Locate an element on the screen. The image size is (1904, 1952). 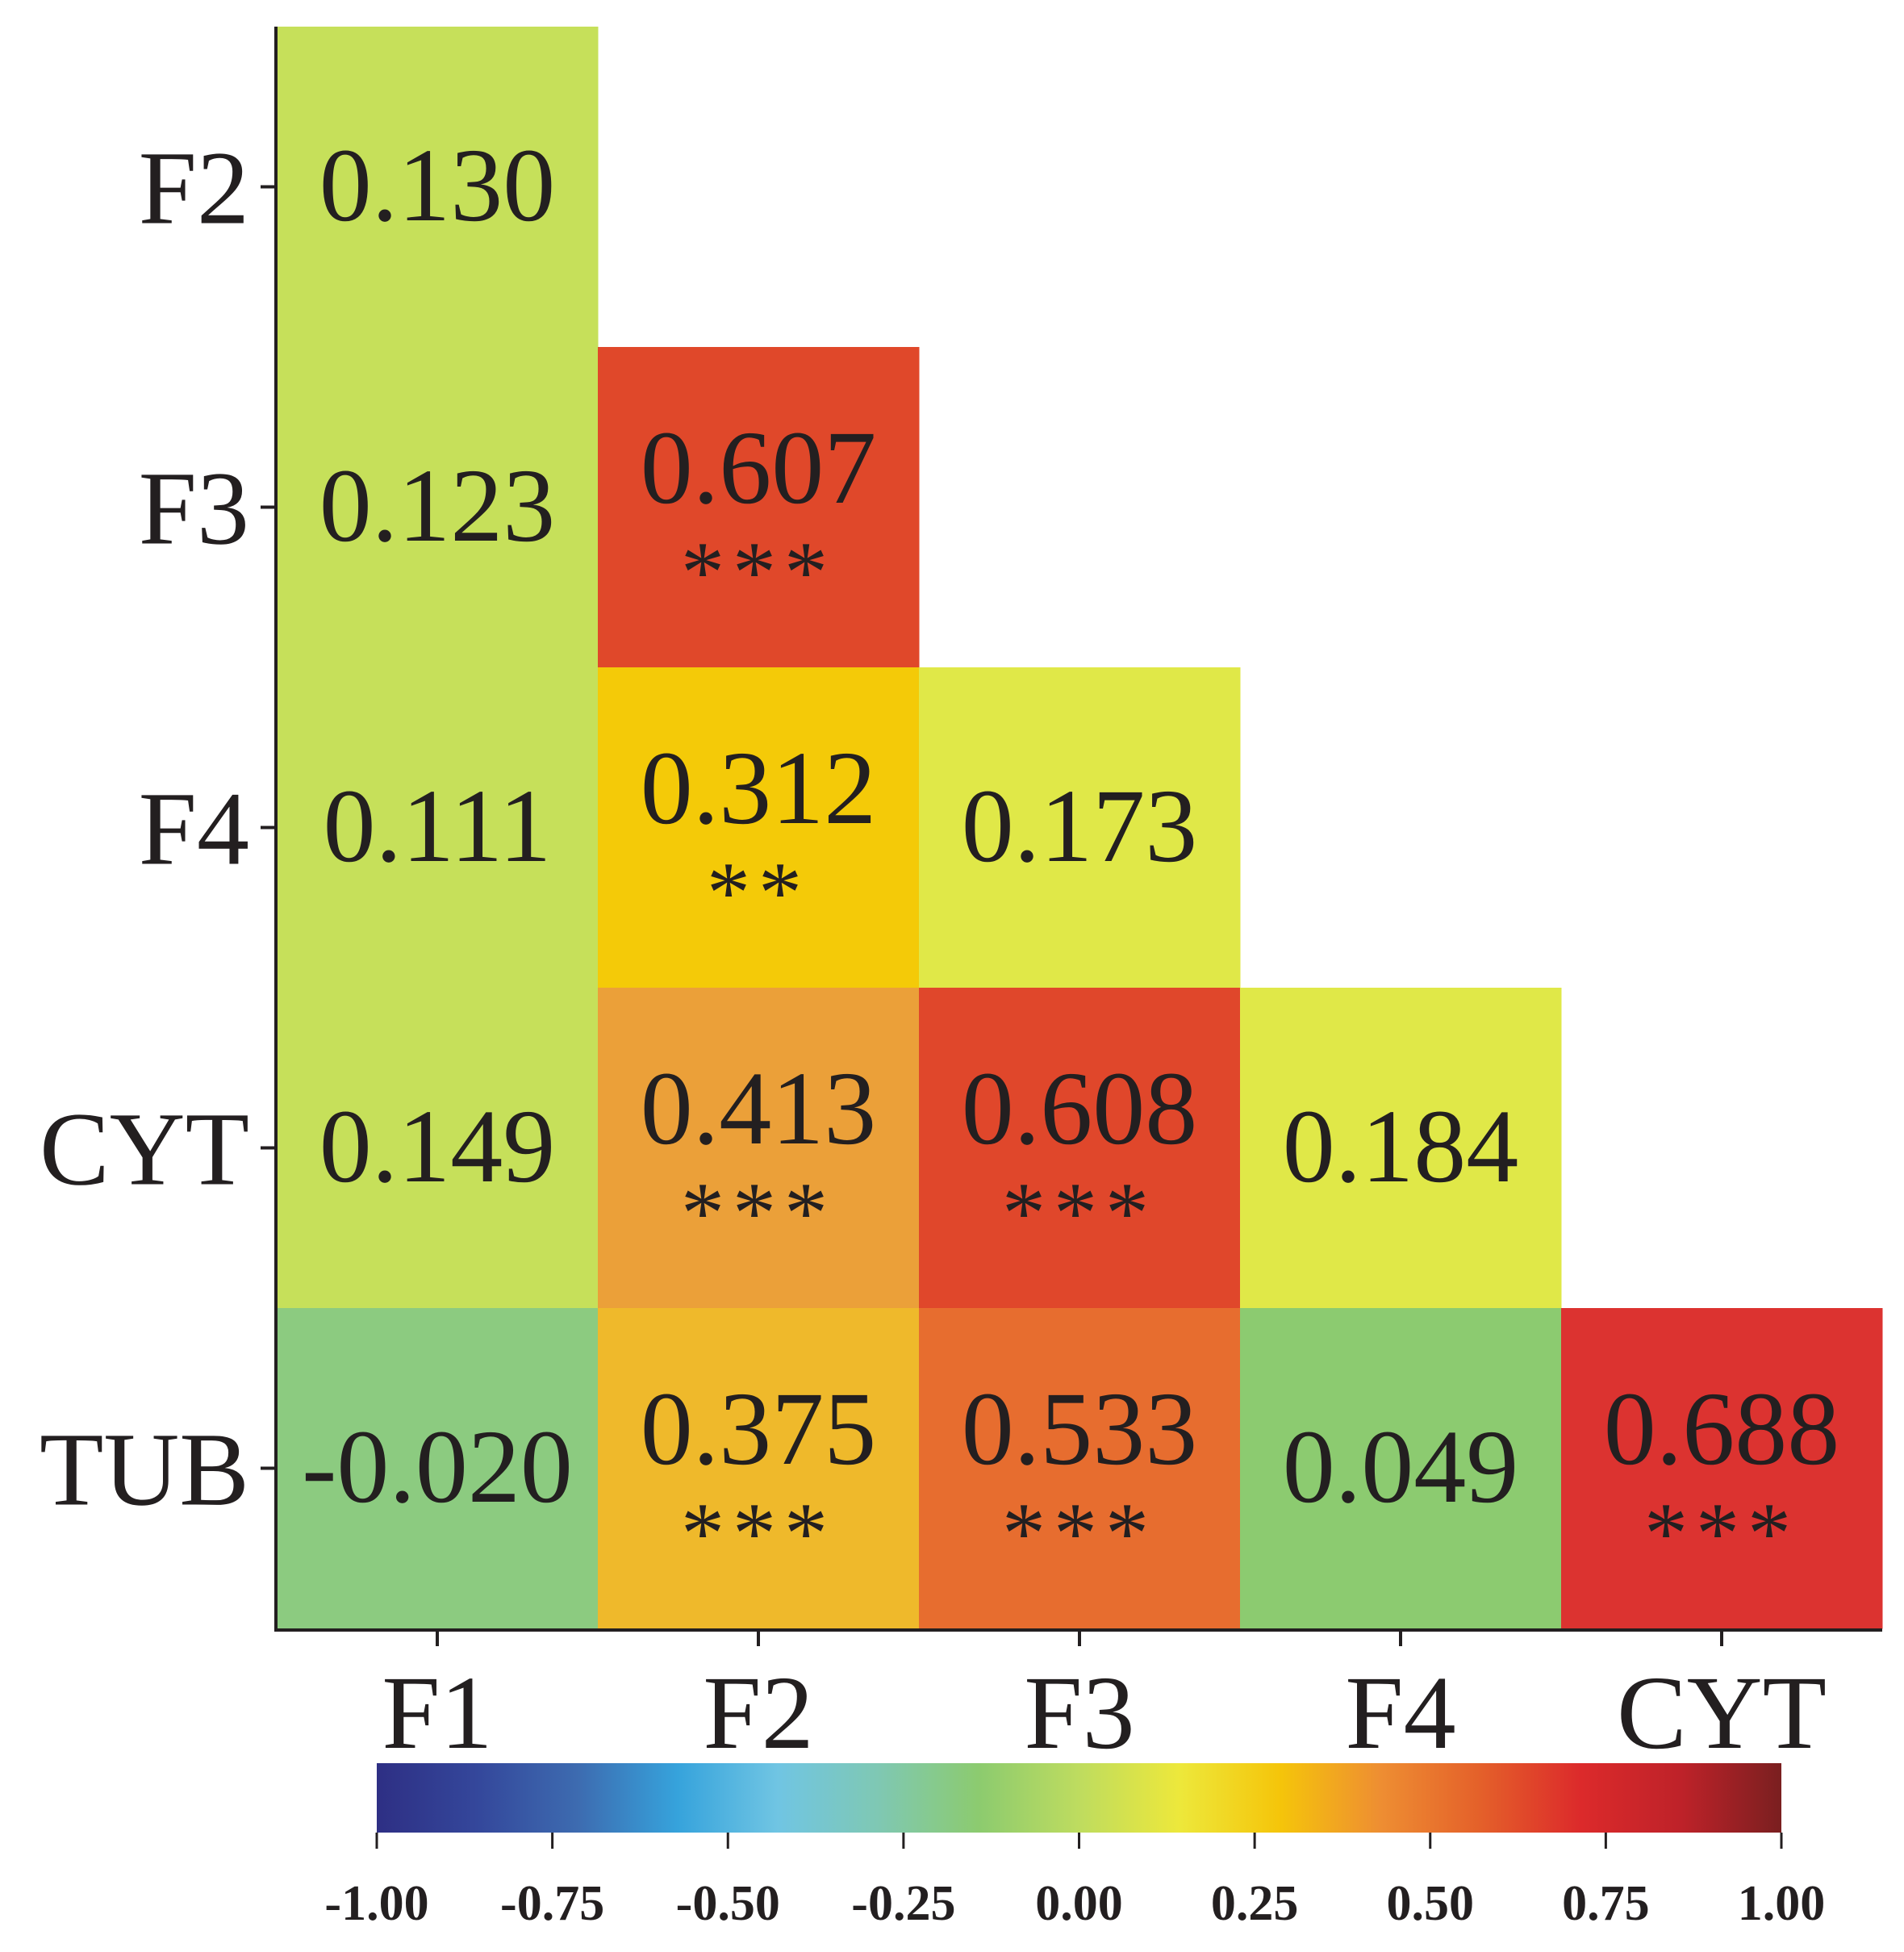
cell-f1-cyt is located at coordinates (438, 1148).